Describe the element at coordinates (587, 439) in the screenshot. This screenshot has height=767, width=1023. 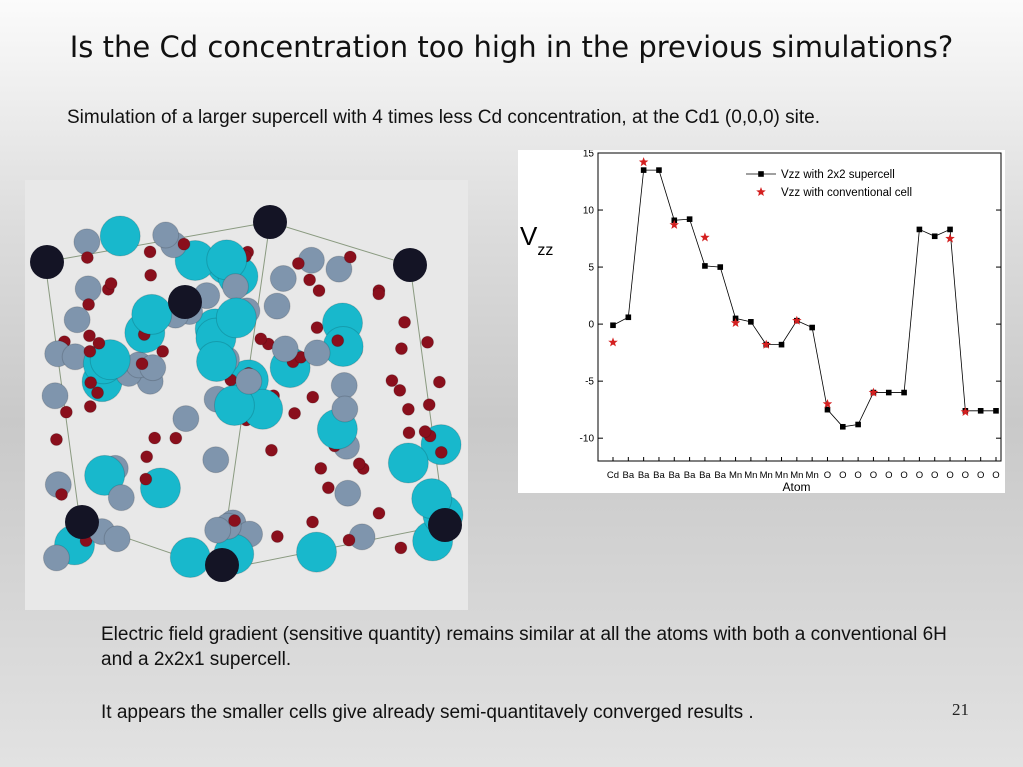
I see `y-tick-label: -10` at that location.